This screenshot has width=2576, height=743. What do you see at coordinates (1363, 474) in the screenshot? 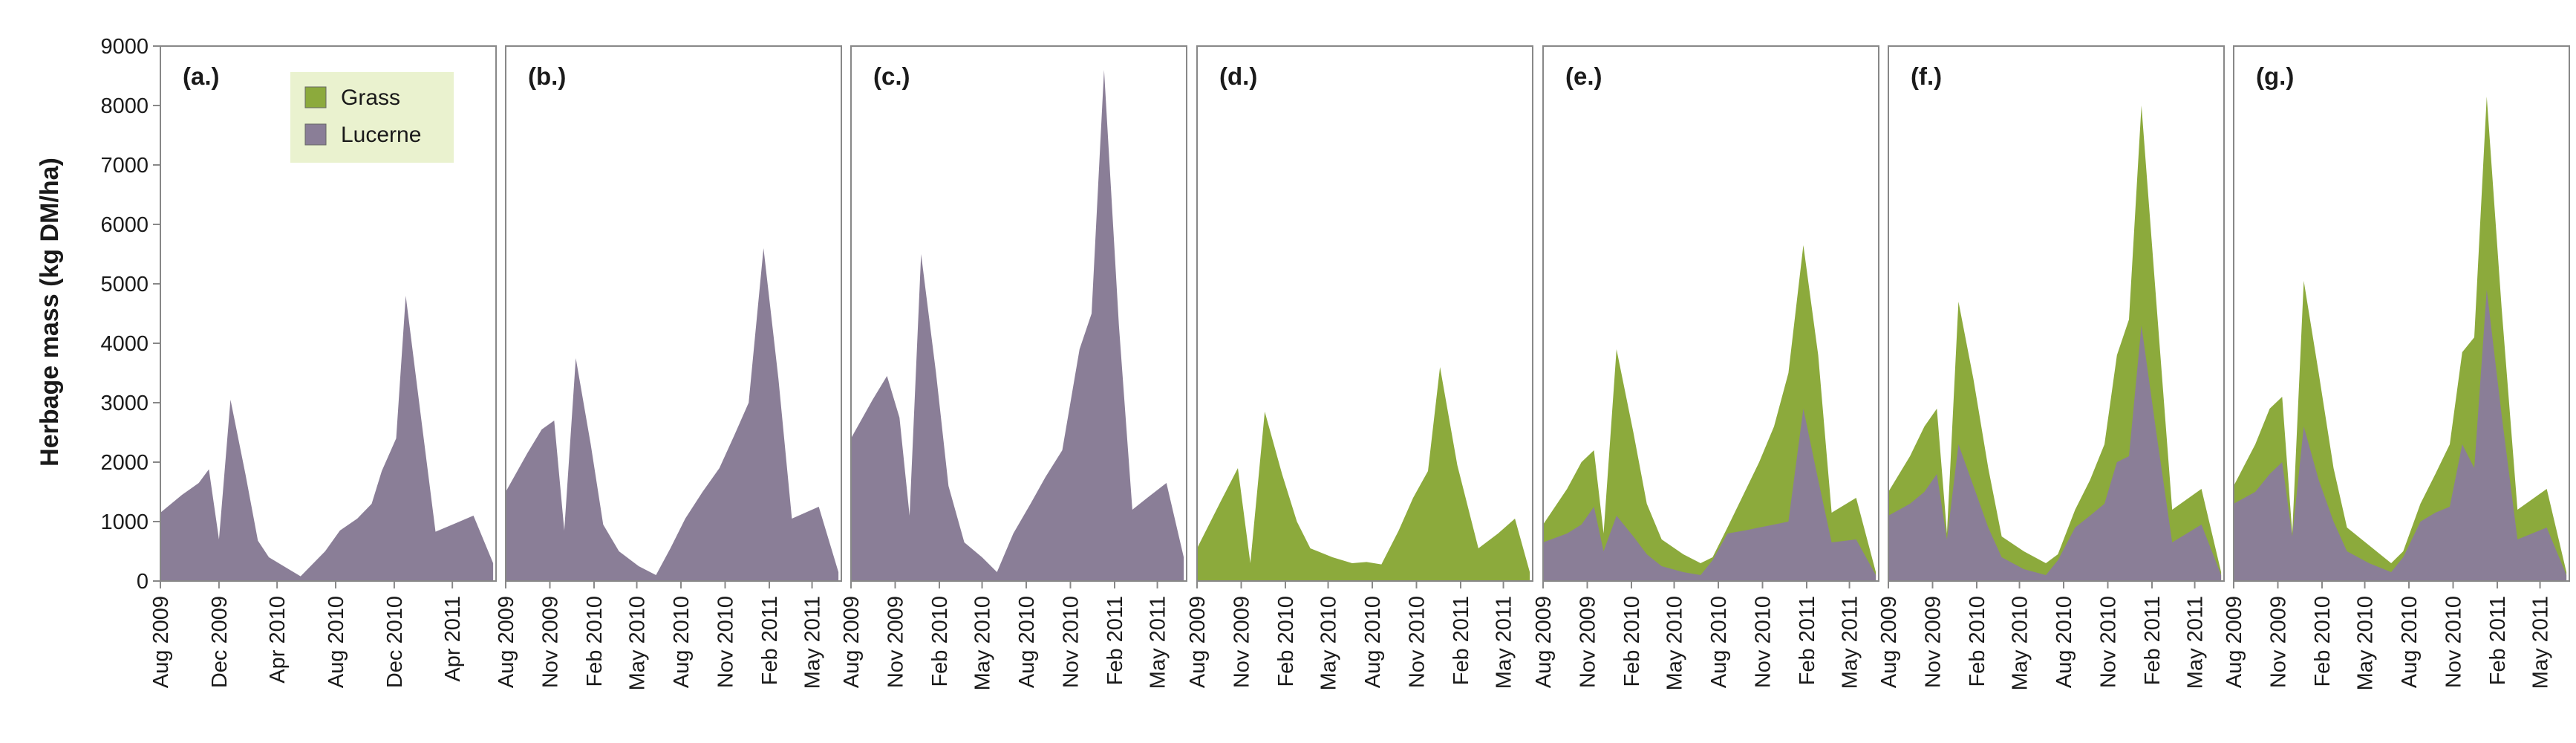
I see `area-grass` at bounding box center [1363, 474].